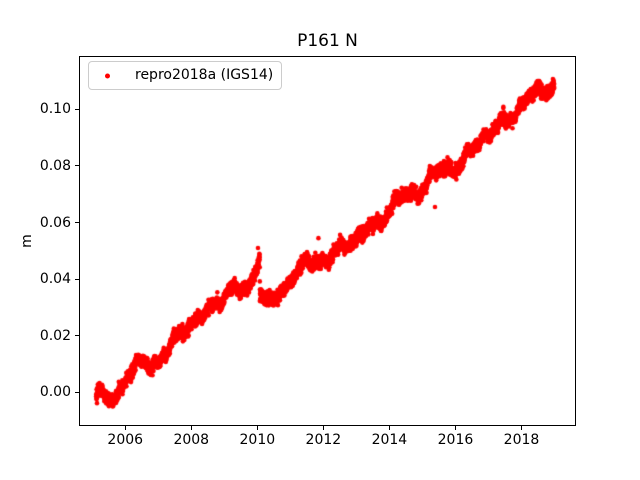  What do you see at coordinates (191, 440) in the screenshot?
I see `x-tick-label: 2008` at bounding box center [191, 440].